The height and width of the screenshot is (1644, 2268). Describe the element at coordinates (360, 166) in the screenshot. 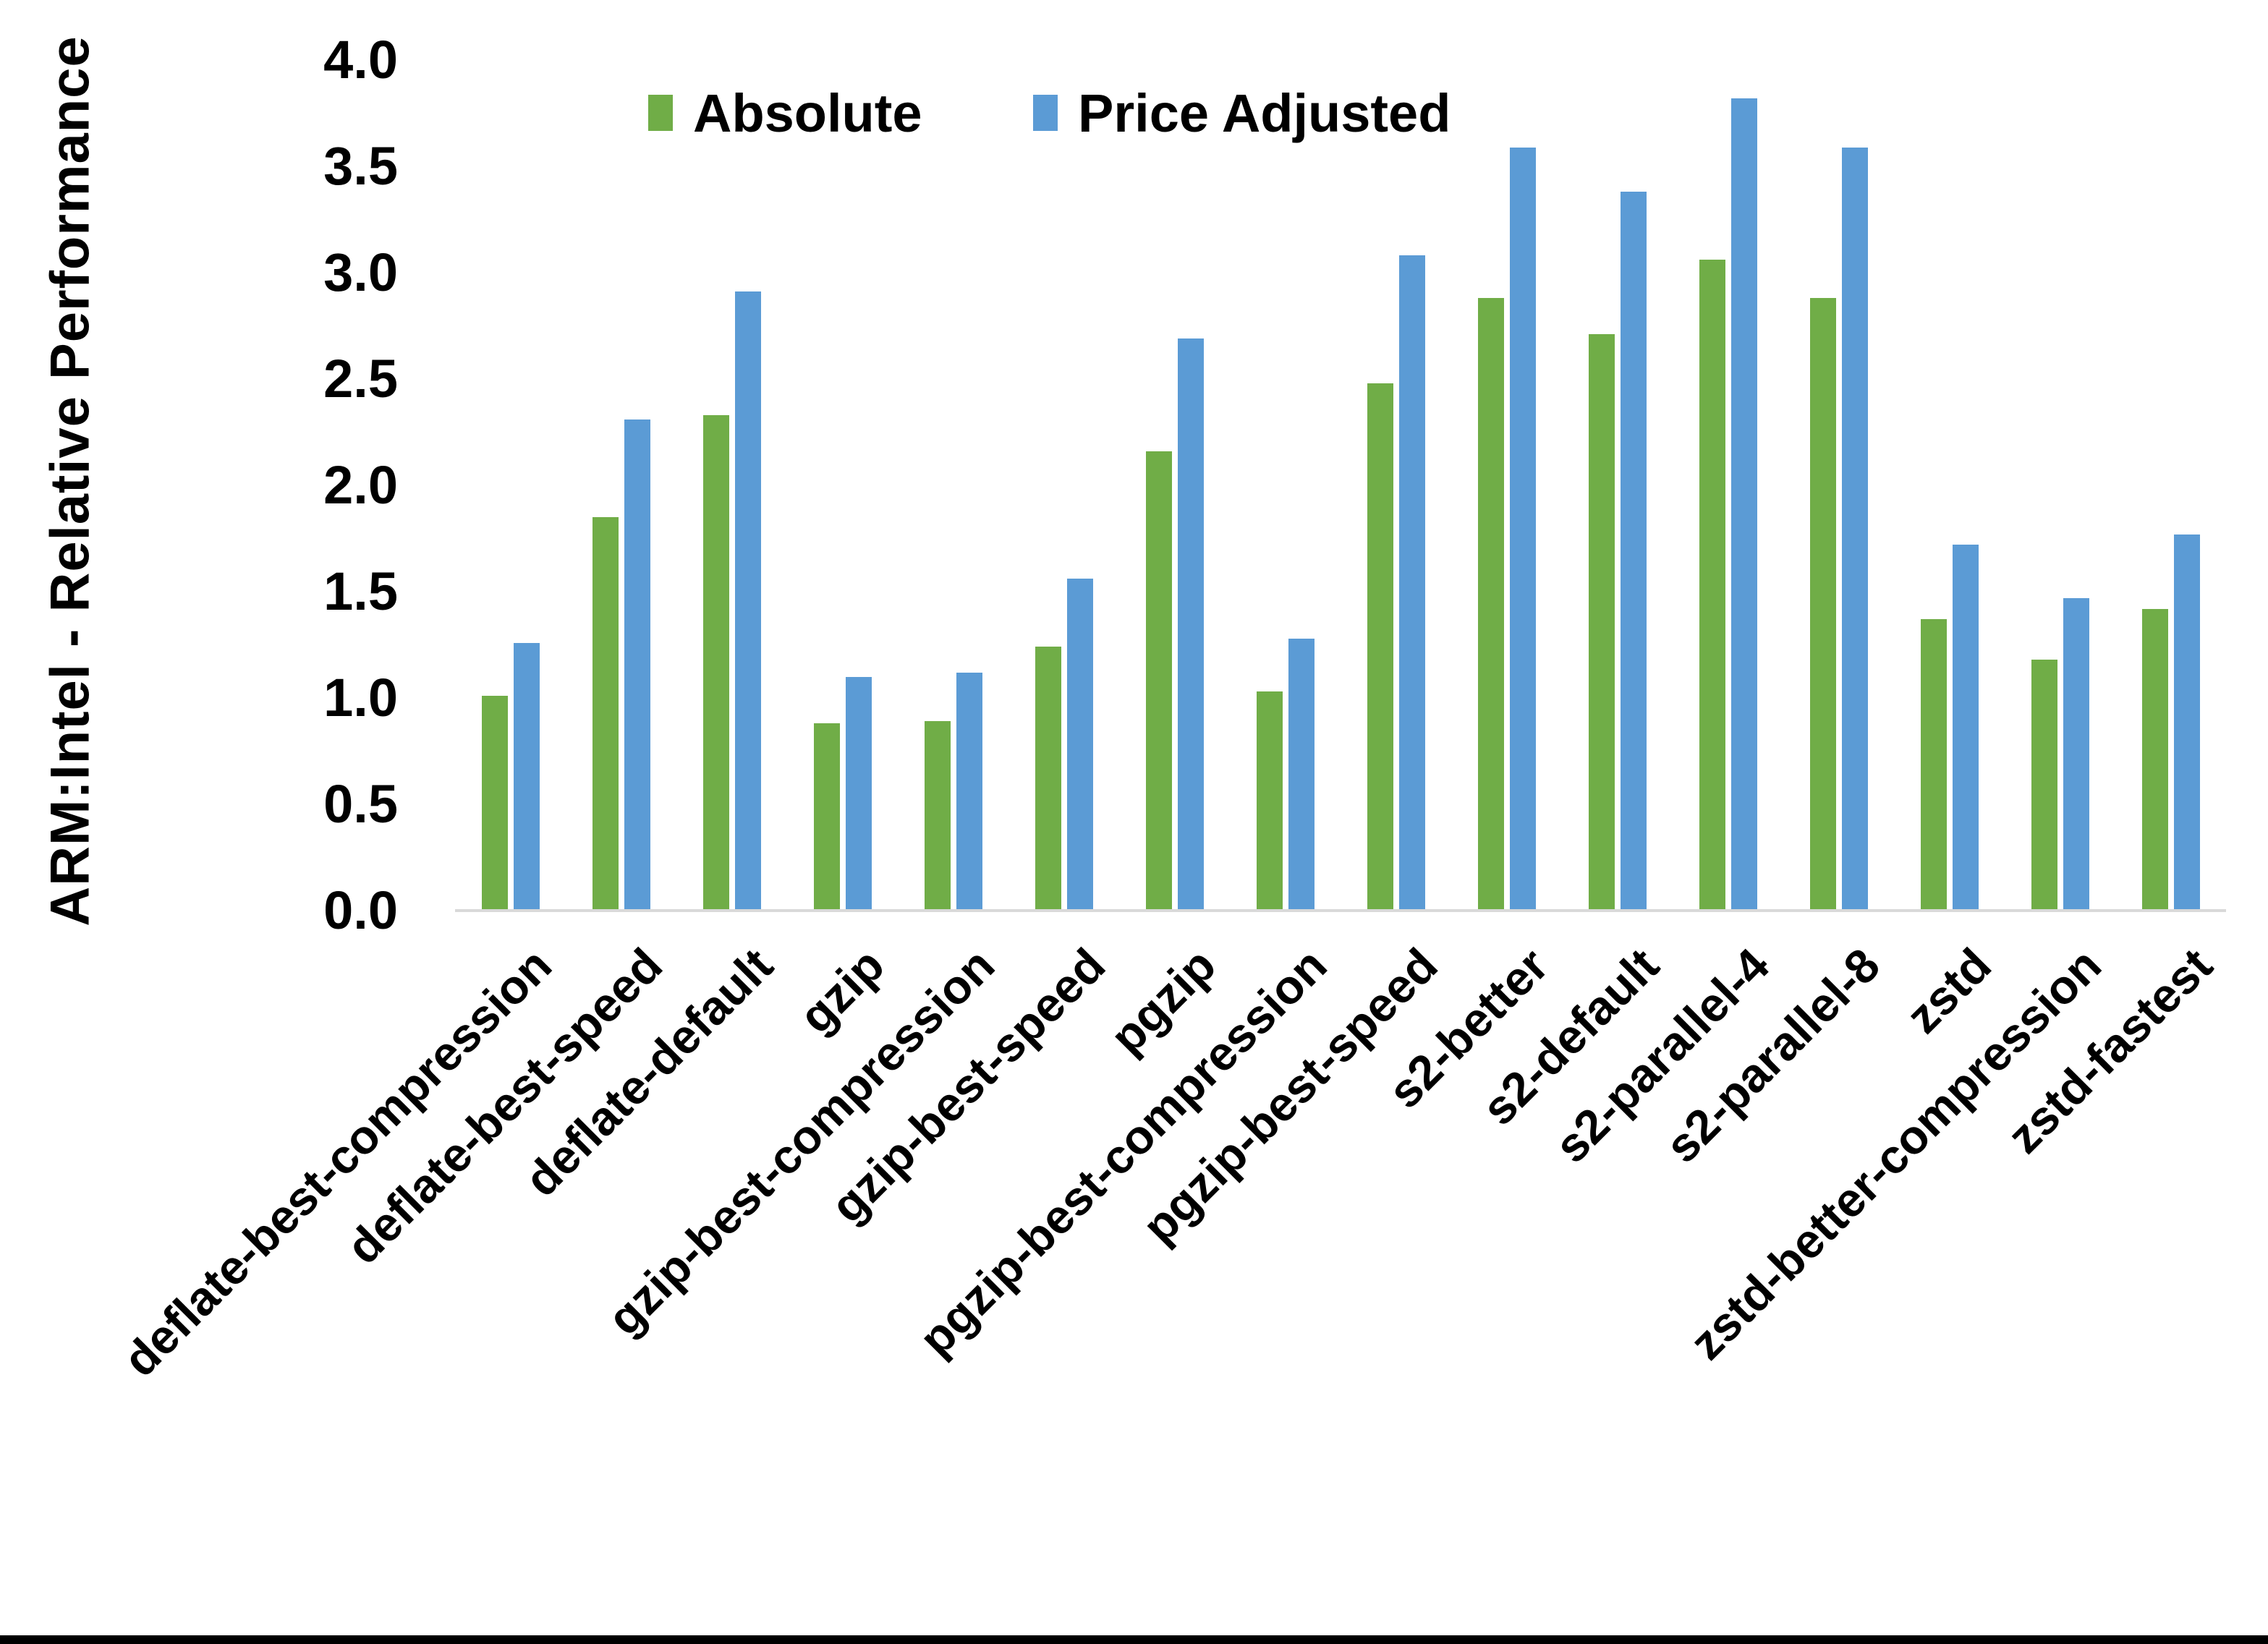

I see `y-axis-tick-label: 3.5` at that location.